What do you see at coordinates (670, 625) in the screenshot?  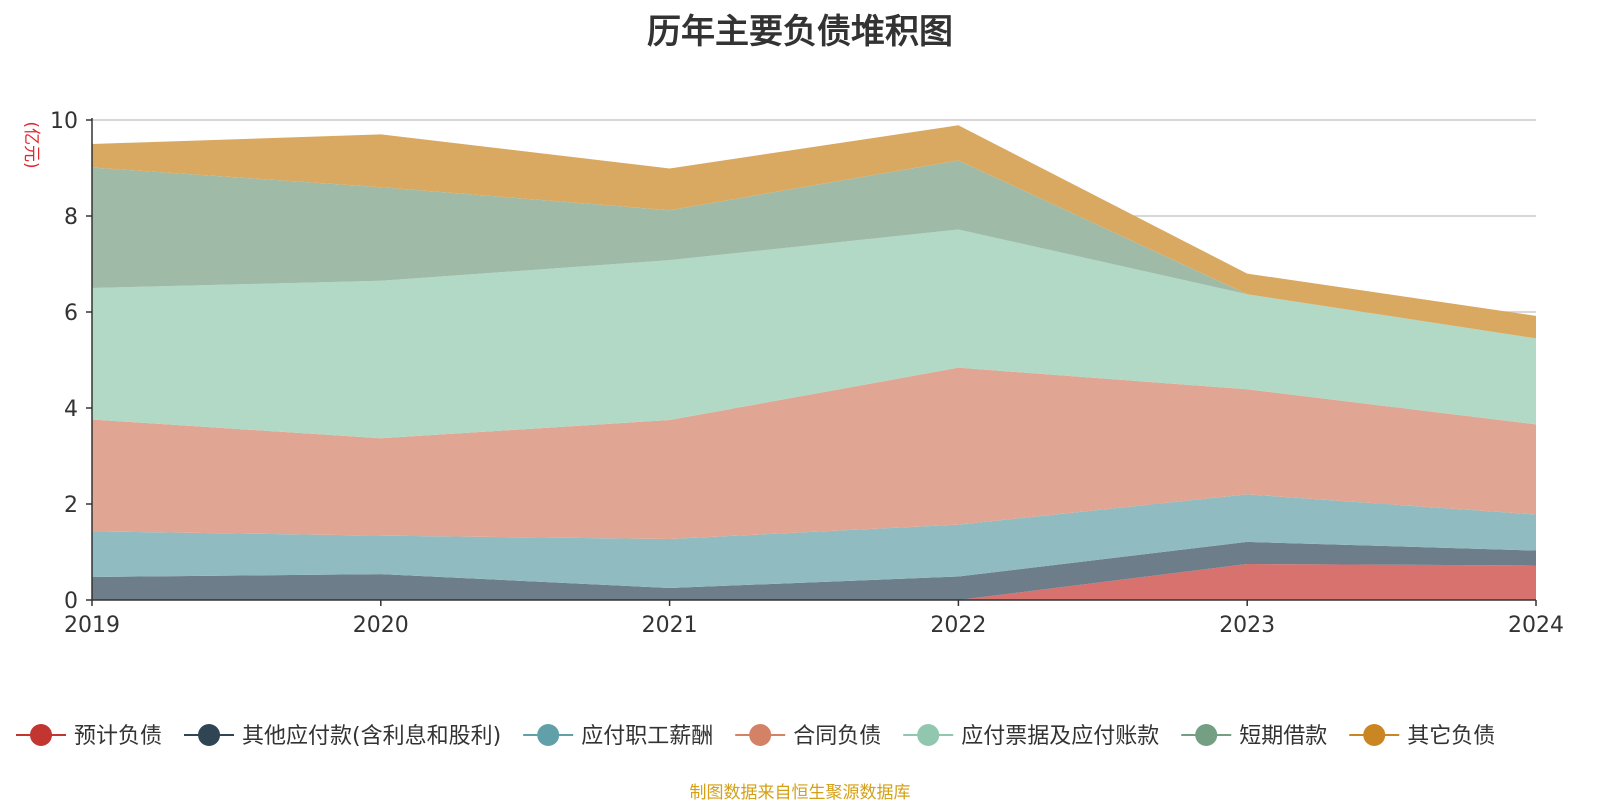 I see `x-tick-label: 2021` at bounding box center [670, 625].